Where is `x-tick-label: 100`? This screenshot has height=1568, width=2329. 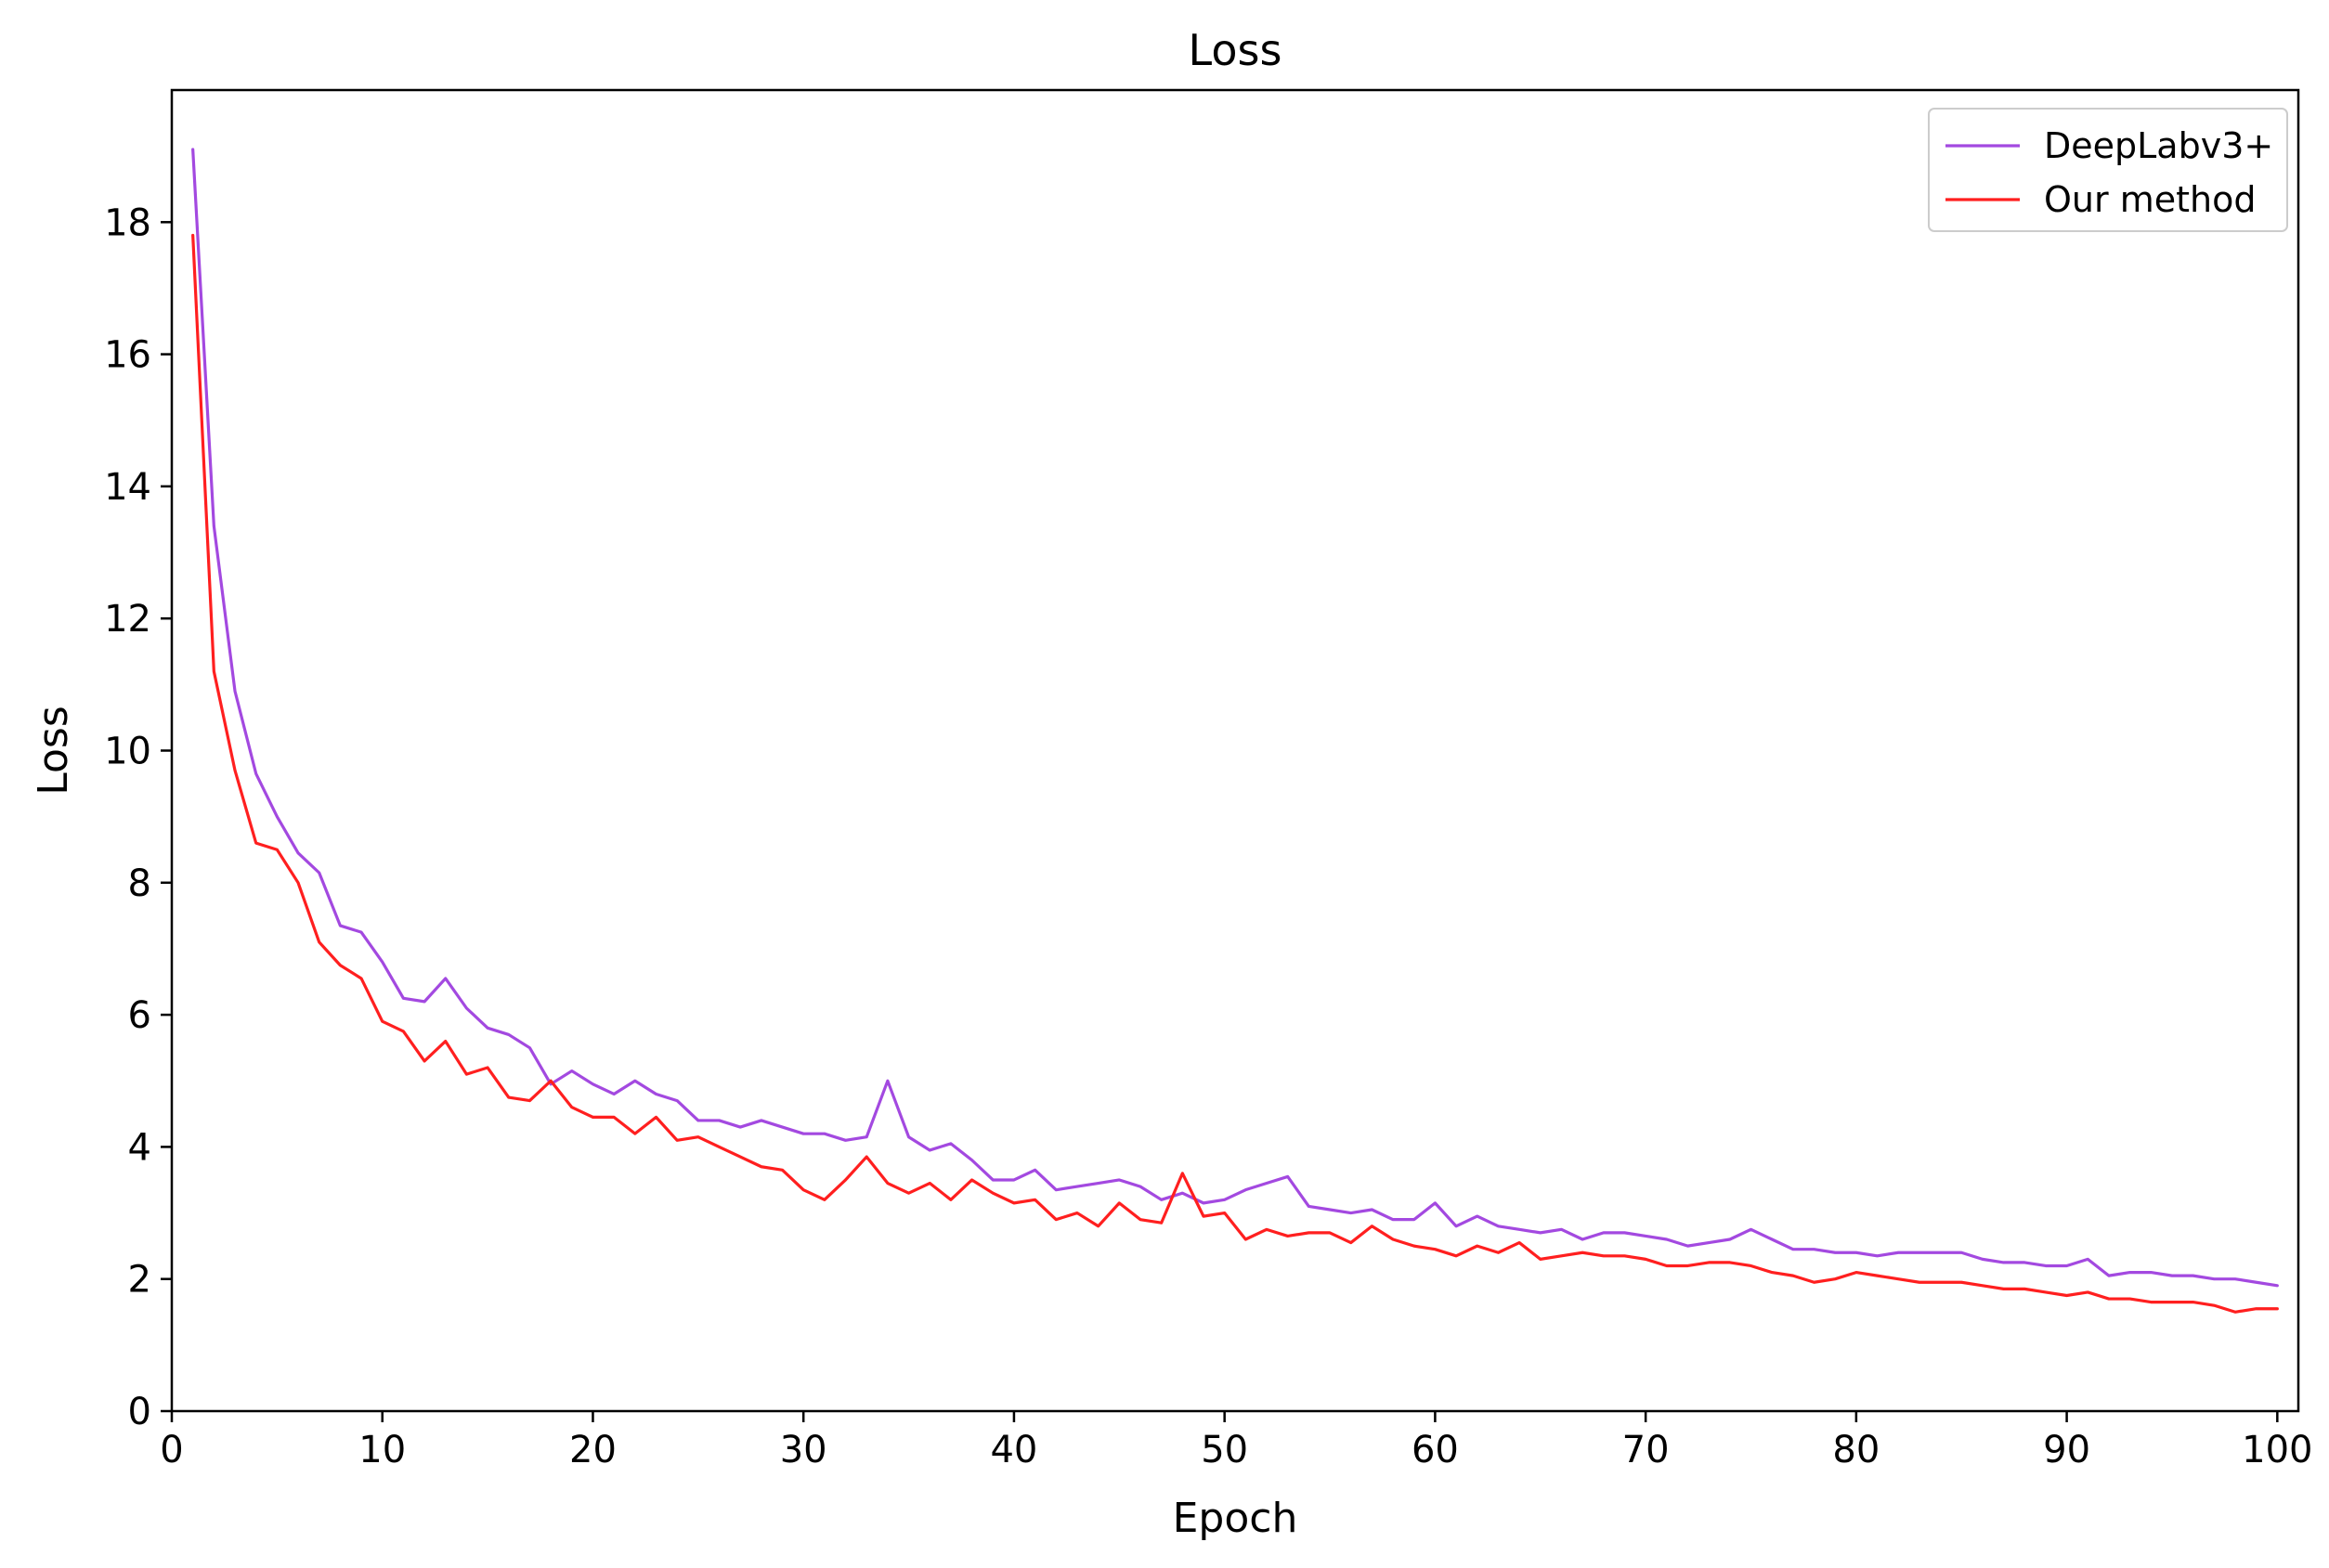 x-tick-label: 100 is located at coordinates (2277, 1450).